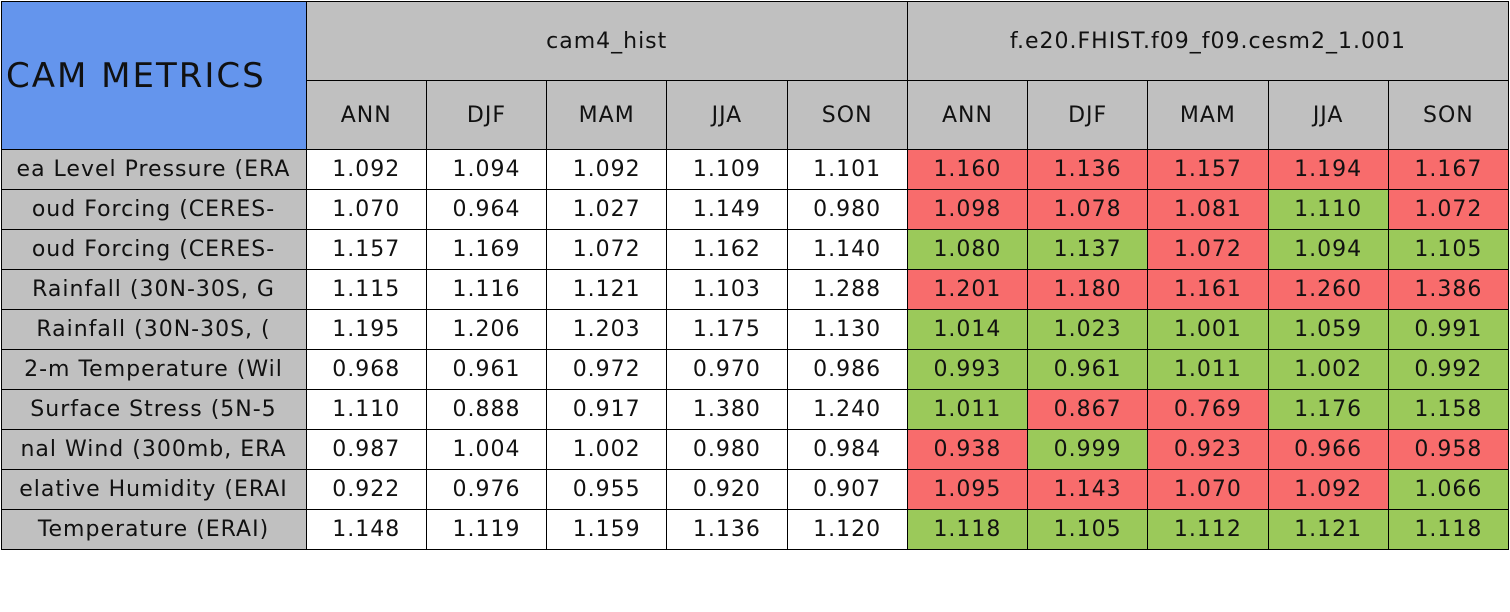 The height and width of the screenshot is (612, 1510). What do you see at coordinates (366, 115) in the screenshot?
I see `season-header: ANN` at bounding box center [366, 115].